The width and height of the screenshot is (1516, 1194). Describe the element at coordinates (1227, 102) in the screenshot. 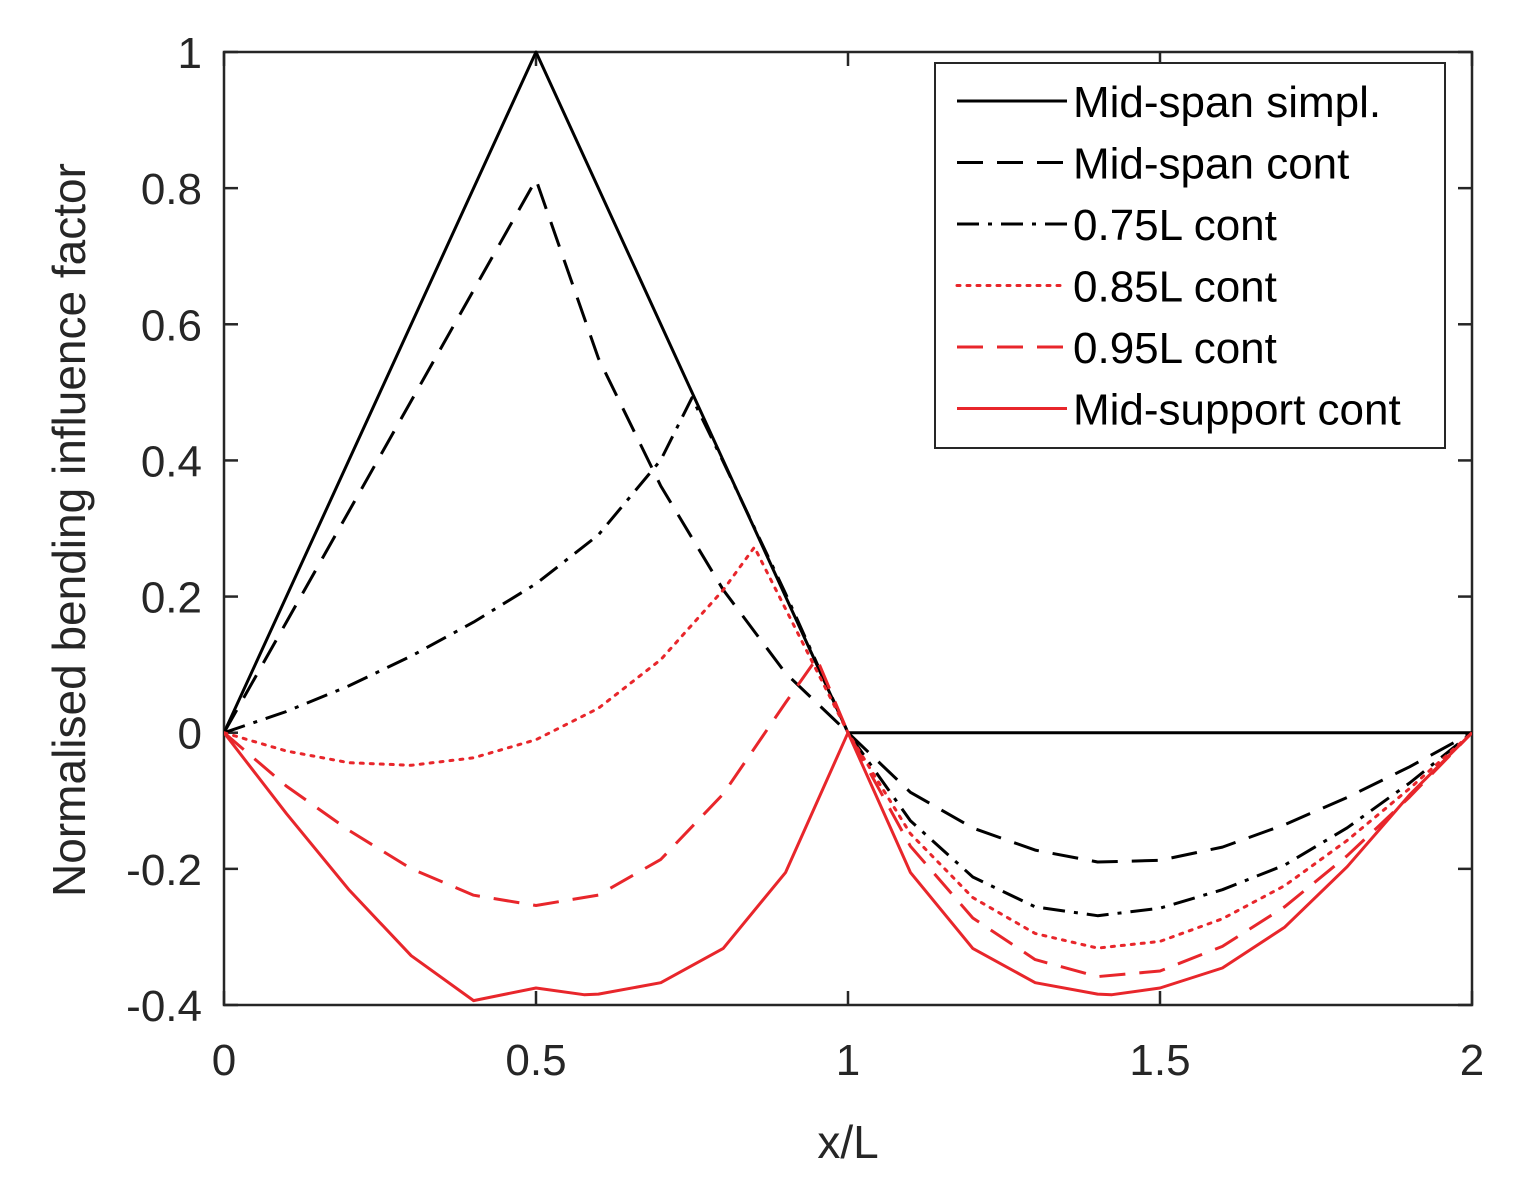

I see `legend-label-1: Mid-span simpl.` at that location.